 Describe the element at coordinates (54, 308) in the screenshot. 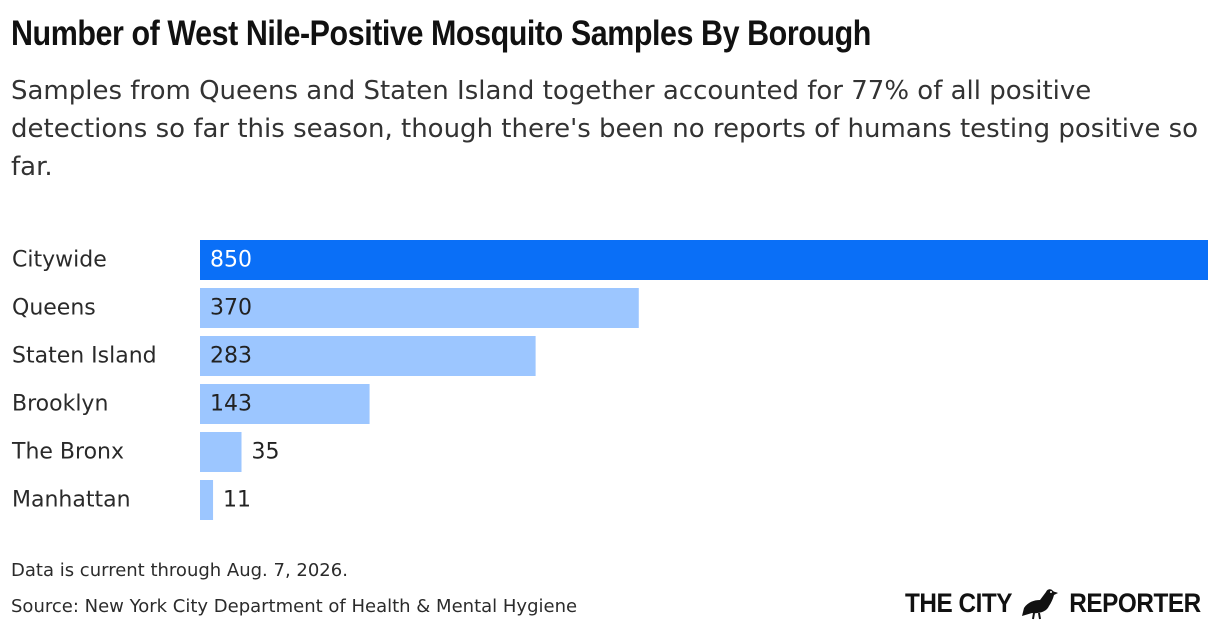

I see `category-label: Queens` at that location.